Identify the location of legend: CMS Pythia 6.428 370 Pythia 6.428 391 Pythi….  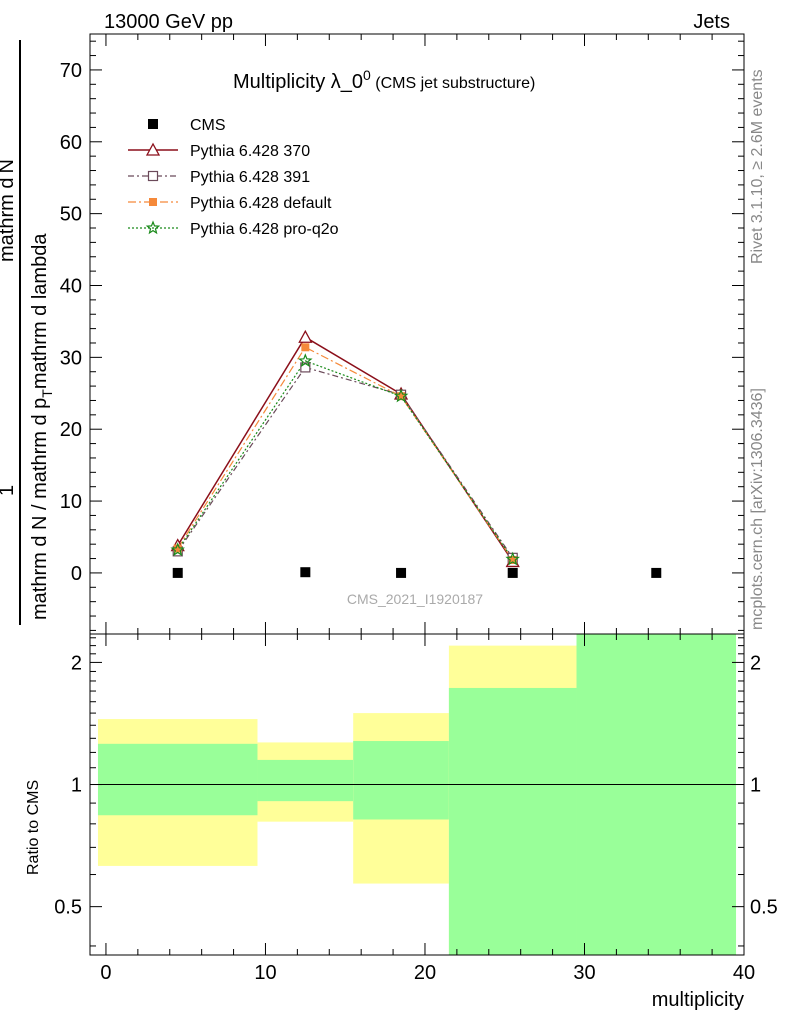
(233, 177).